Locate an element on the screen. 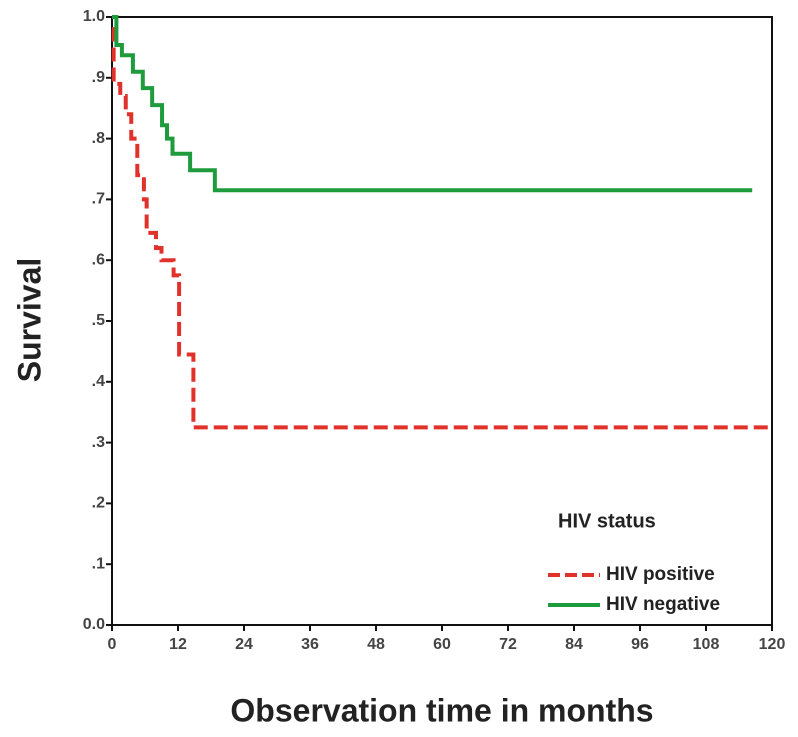 This screenshot has width=798, height=737. x-tick-label: 48 is located at coordinates (376, 644).